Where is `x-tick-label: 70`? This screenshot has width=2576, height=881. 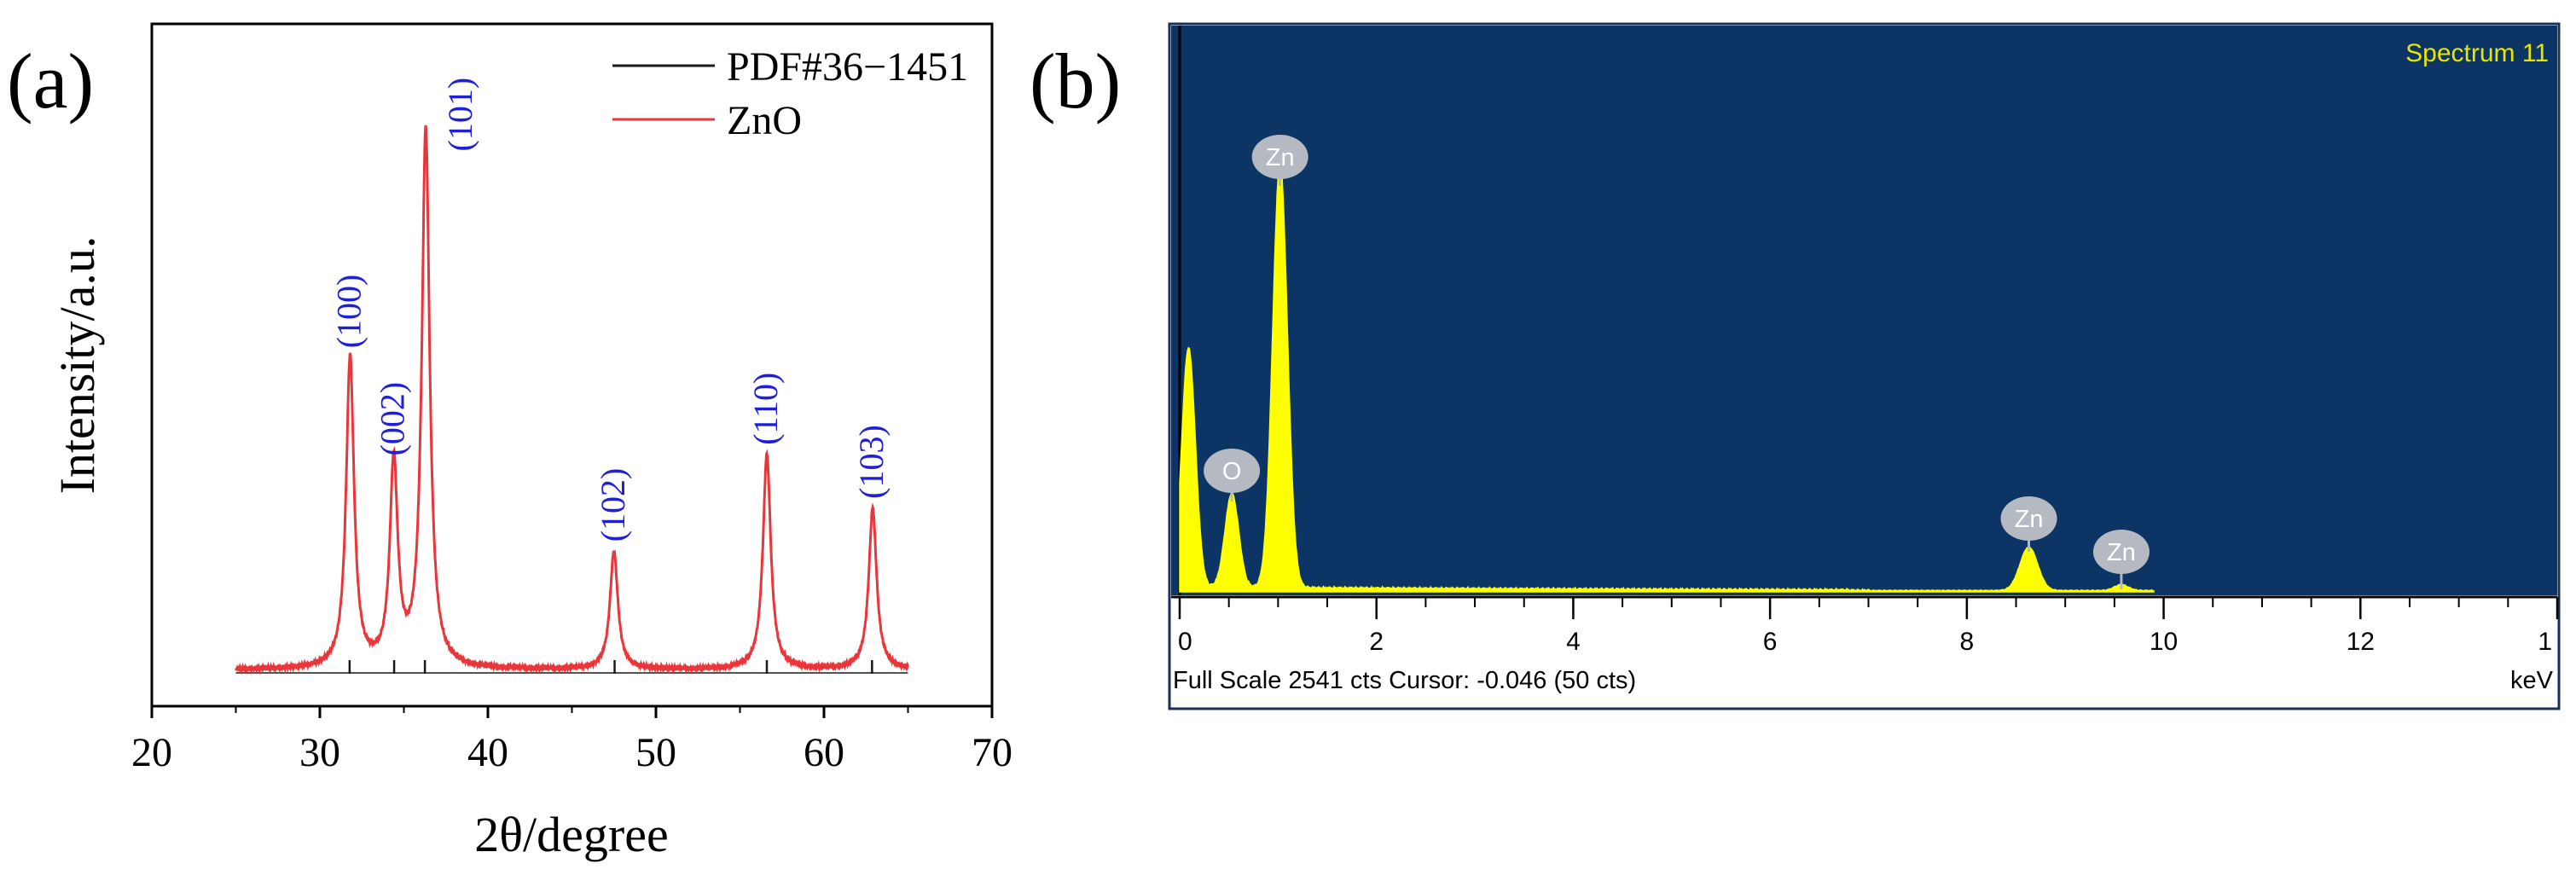 x-tick-label: 70 is located at coordinates (992, 752).